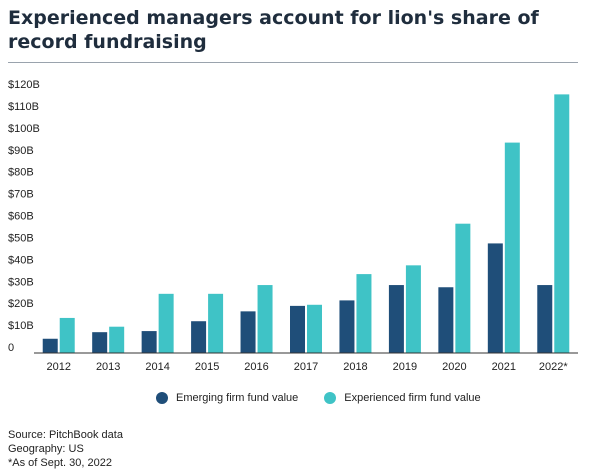 The height and width of the screenshot is (472, 601). I want to click on bar-experienced-2013, so click(117, 339).